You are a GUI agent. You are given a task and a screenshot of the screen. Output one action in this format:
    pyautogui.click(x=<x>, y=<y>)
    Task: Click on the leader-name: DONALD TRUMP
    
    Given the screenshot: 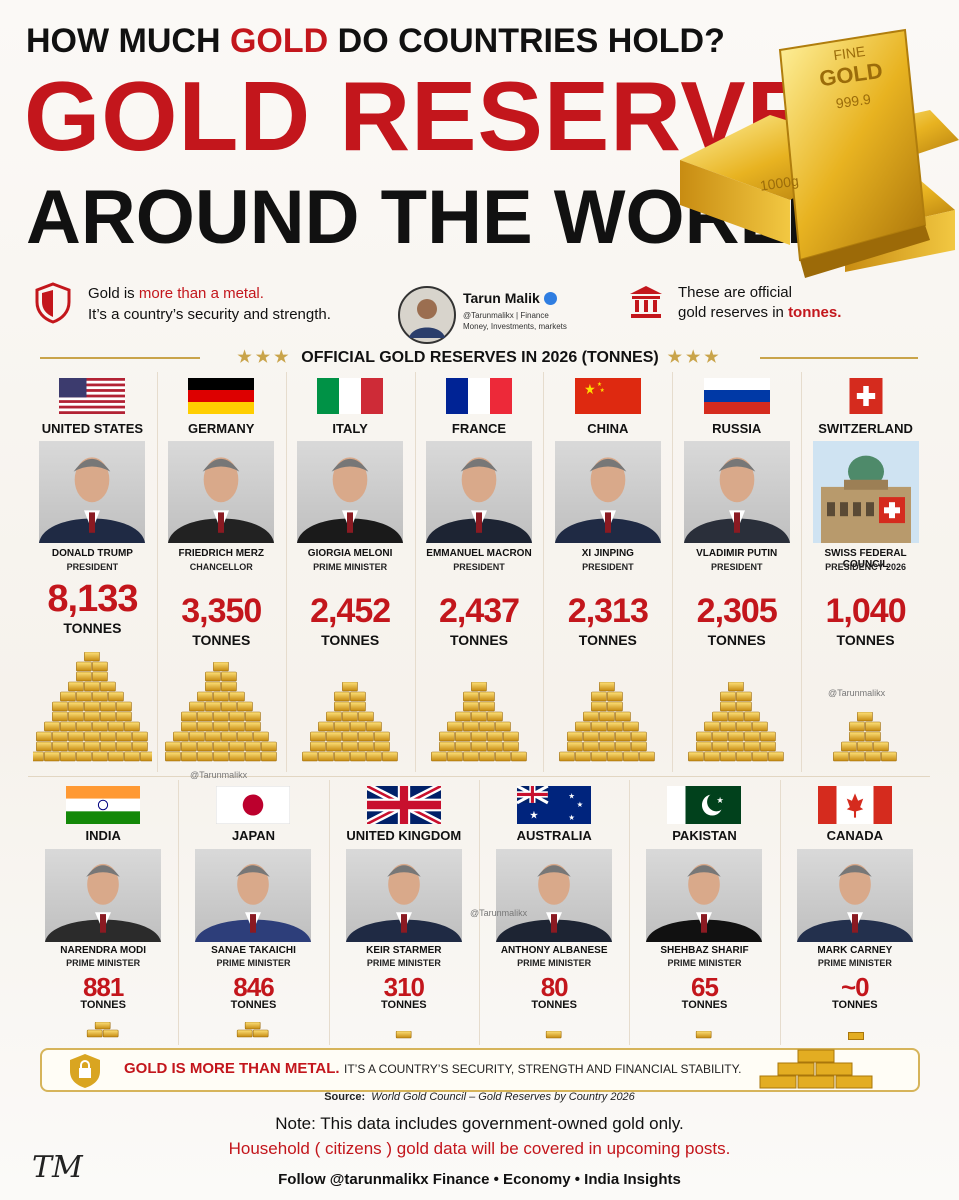 What is the action you would take?
    pyautogui.click(x=92, y=553)
    